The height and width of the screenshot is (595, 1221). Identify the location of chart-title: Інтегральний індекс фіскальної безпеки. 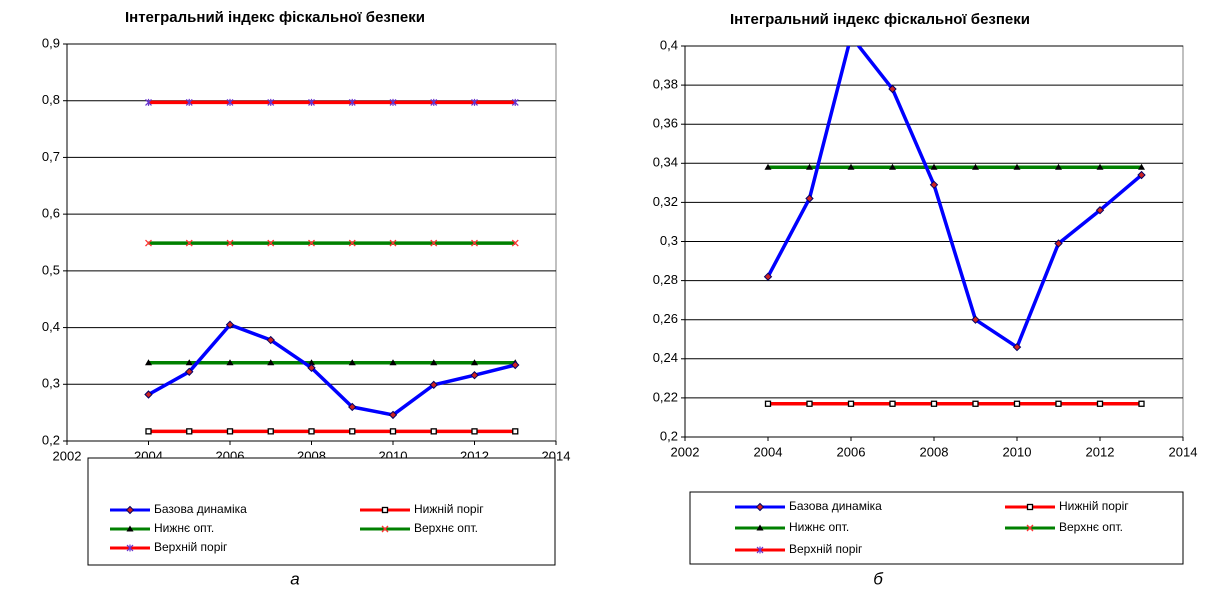
(880, 19).